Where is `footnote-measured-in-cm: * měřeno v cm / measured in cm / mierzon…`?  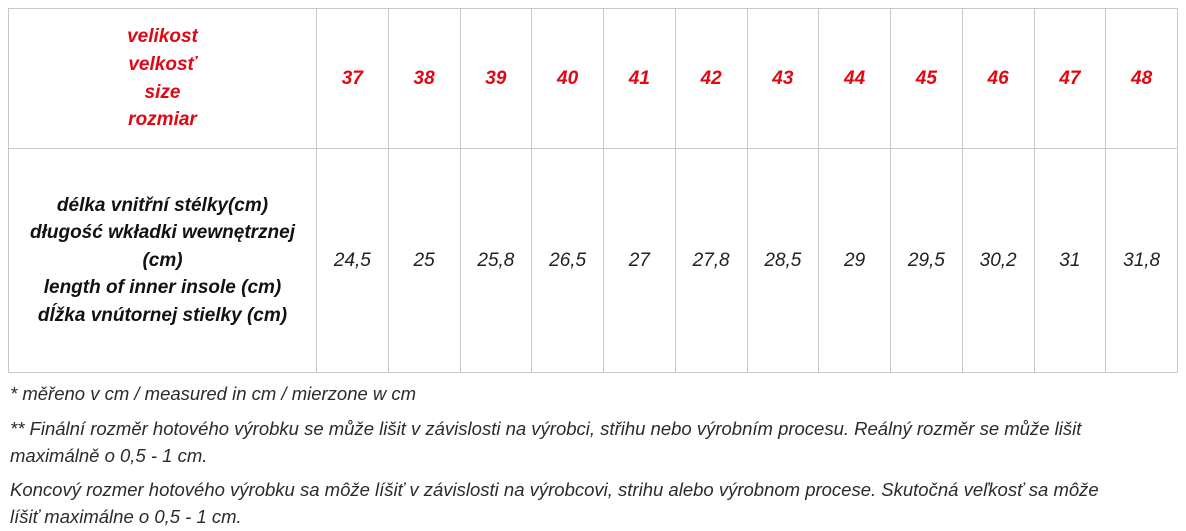 footnote-measured-in-cm: * měřeno v cm / measured in cm / mierzon… is located at coordinates (213, 393).